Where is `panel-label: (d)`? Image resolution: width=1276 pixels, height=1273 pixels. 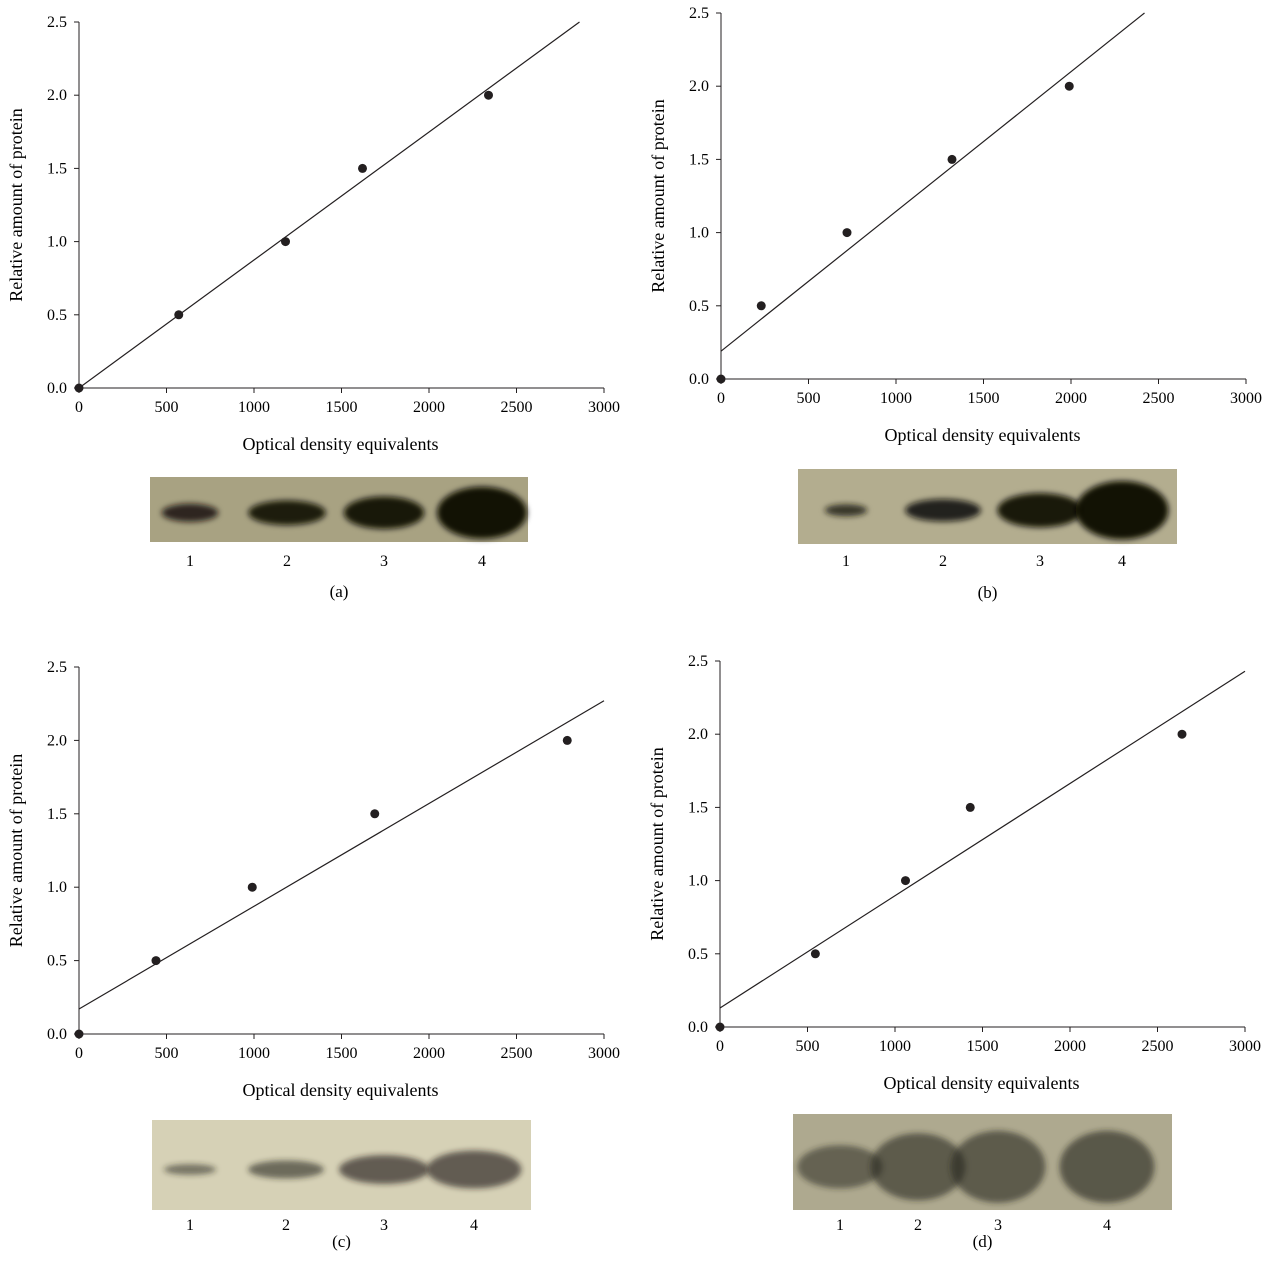
panel-label: (d) is located at coordinates (983, 1241).